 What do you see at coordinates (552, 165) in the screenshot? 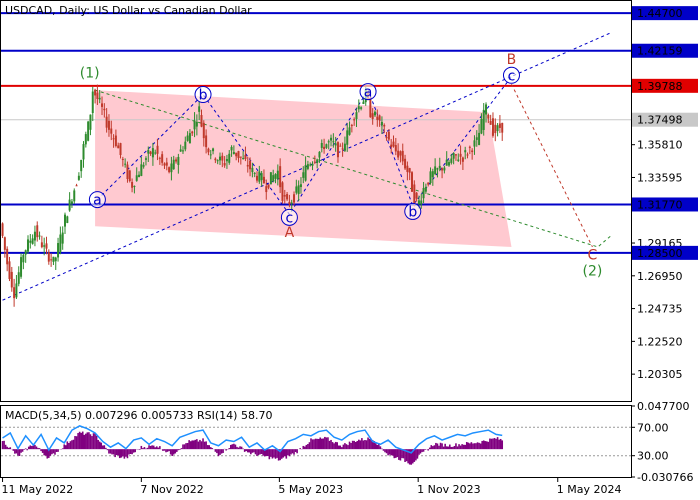
I see `wave-dashed-line` at bounding box center [552, 165].